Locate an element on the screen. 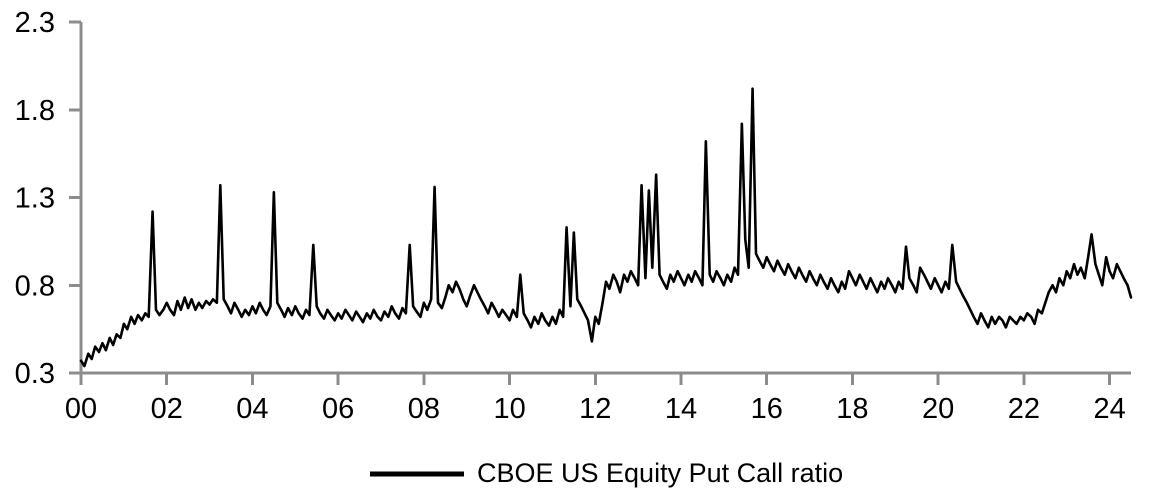  legend-label: CBOE US Equity Put Call ratio is located at coordinates (660, 473).